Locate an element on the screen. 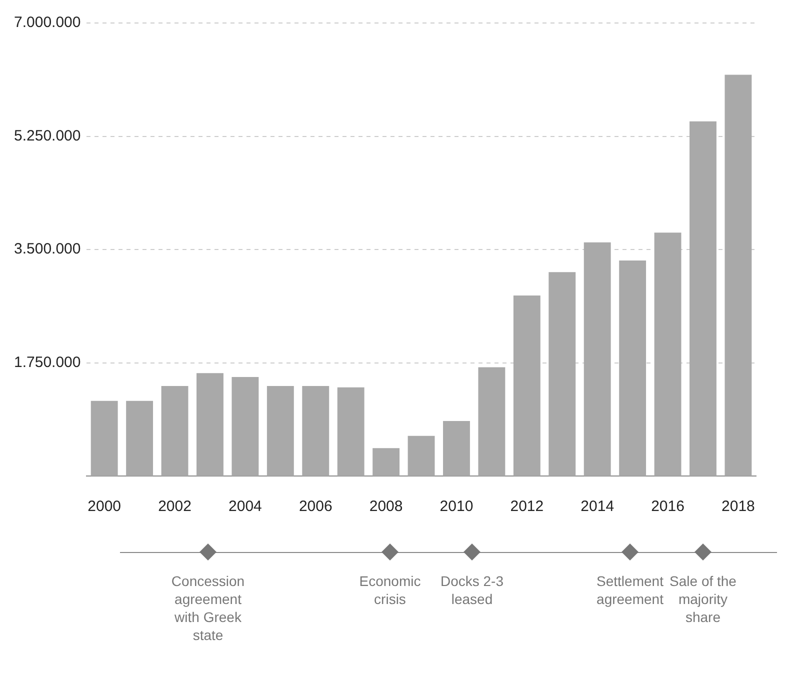 The width and height of the screenshot is (785, 680). text: Economic crisis is located at coordinates (390, 590).